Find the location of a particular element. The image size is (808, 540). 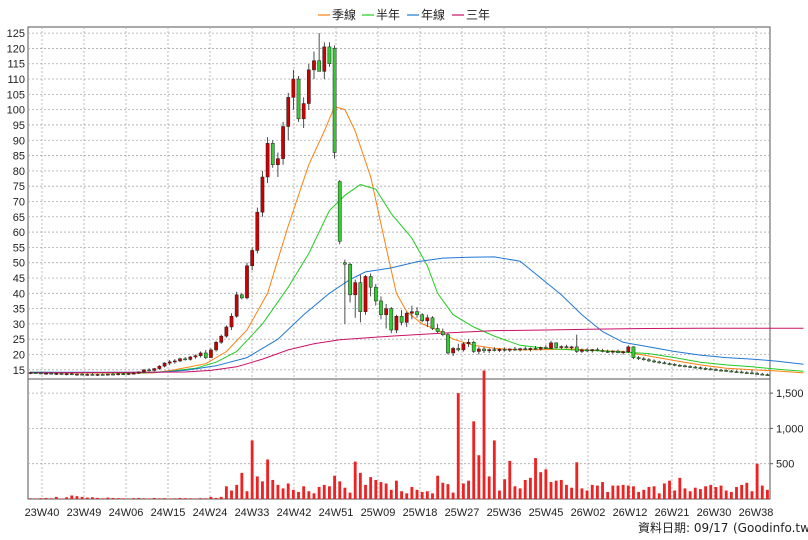

legend-label-year: 年線 is located at coordinates (433, 14).